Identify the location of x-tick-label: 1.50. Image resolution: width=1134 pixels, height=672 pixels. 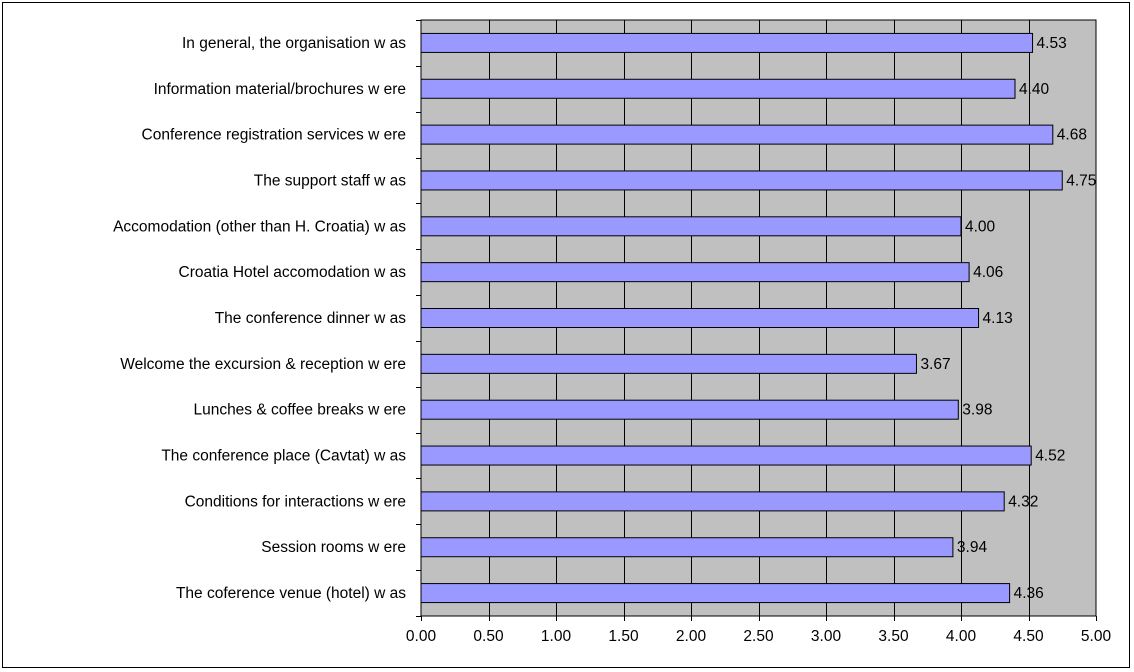
(623, 636).